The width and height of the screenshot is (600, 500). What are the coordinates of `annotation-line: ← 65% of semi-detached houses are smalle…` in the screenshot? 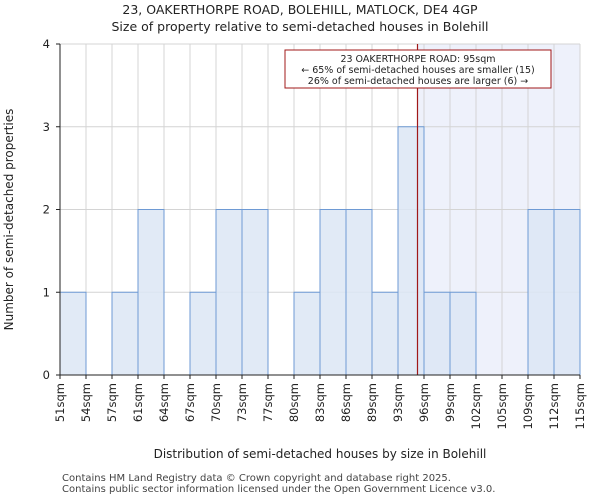 It's located at (418, 70).